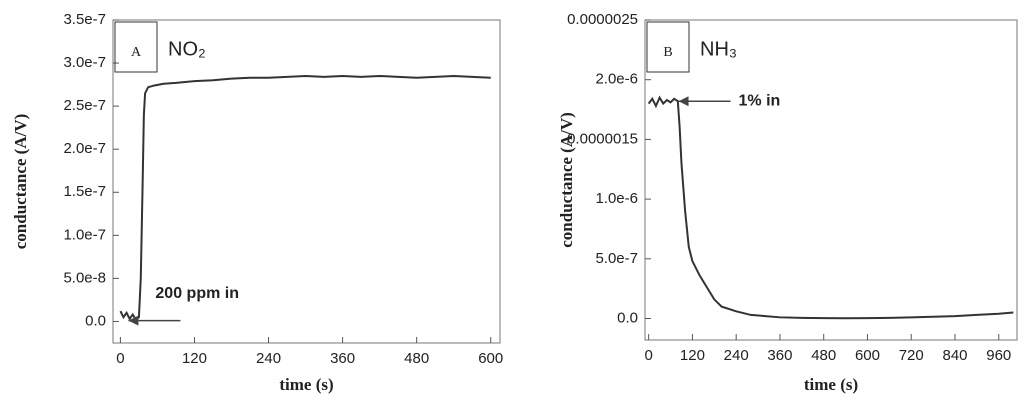  What do you see at coordinates (84, 191) in the screenshot?
I see `y-tick-label: 1.5e-7` at bounding box center [84, 191].